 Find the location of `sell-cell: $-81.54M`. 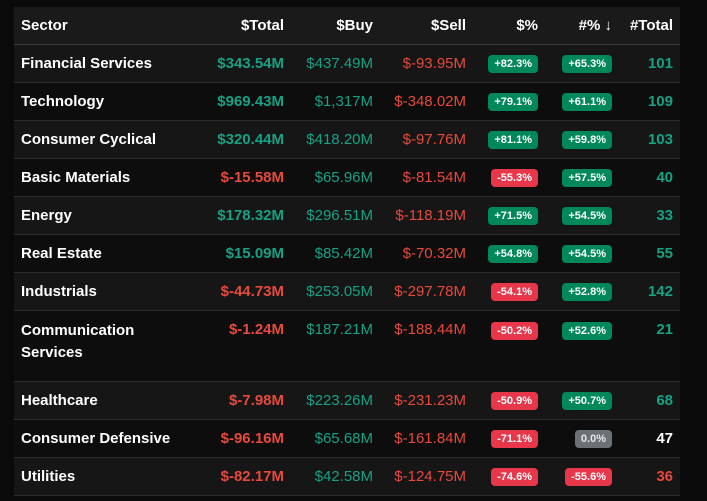

sell-cell: $-81.54M is located at coordinates (426, 177).